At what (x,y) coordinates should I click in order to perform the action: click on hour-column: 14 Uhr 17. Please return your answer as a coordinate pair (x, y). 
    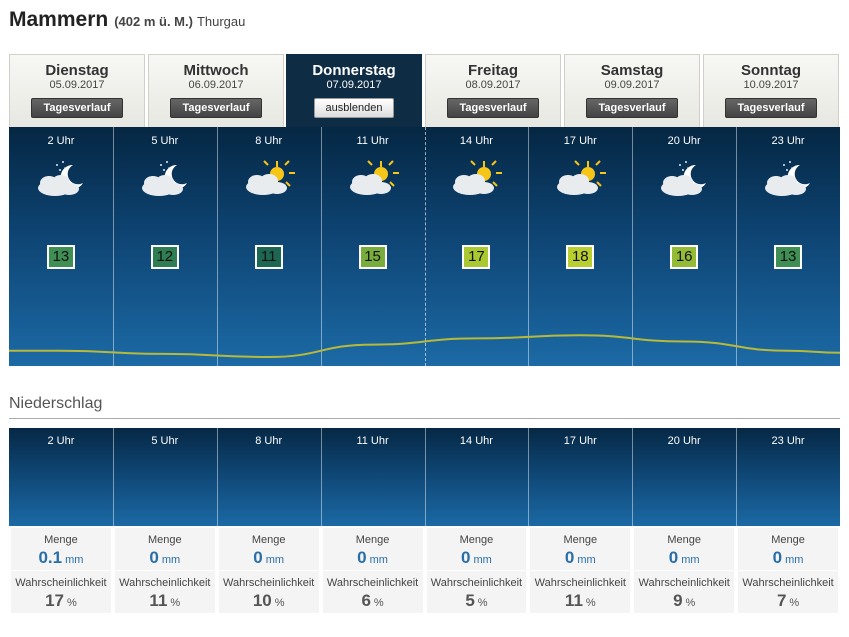
    Looking at the image, I should click on (477, 246).